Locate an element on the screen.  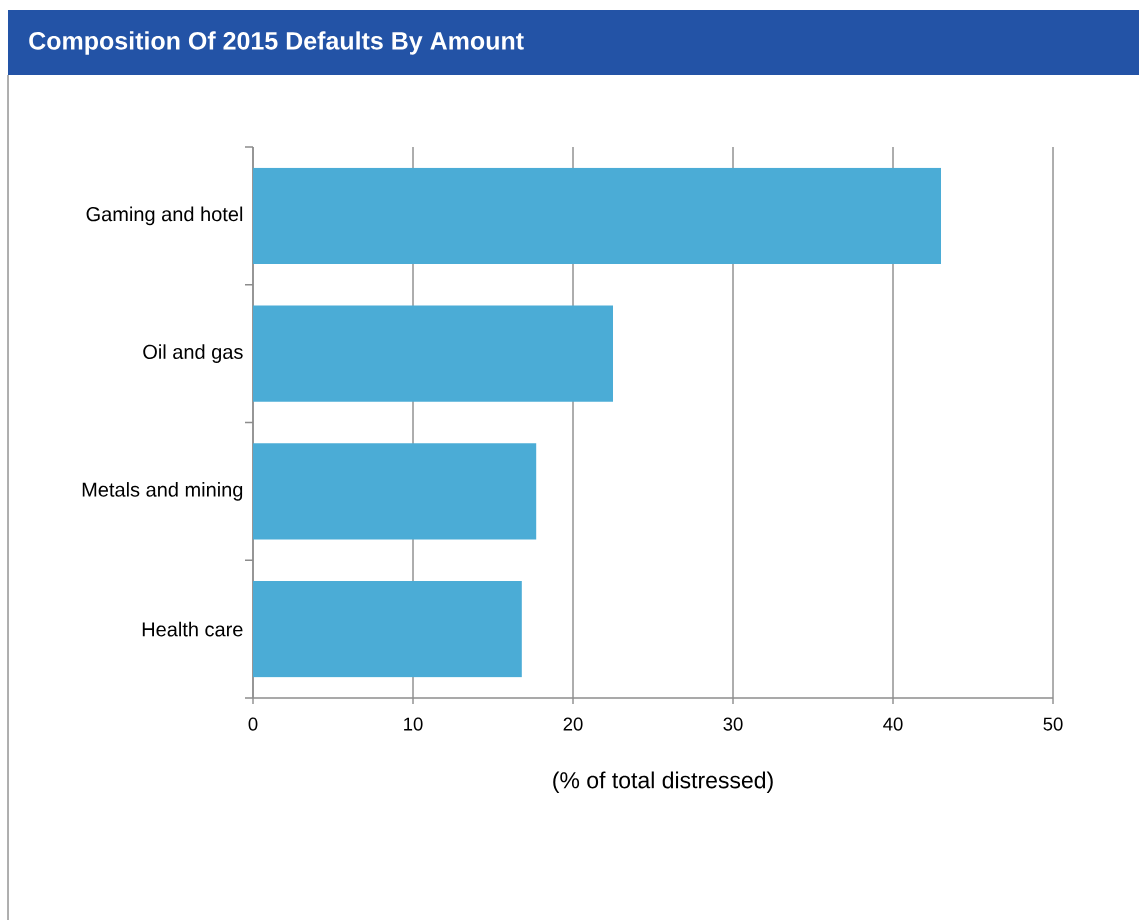
x-tick-label: 0 is located at coordinates (253, 724).